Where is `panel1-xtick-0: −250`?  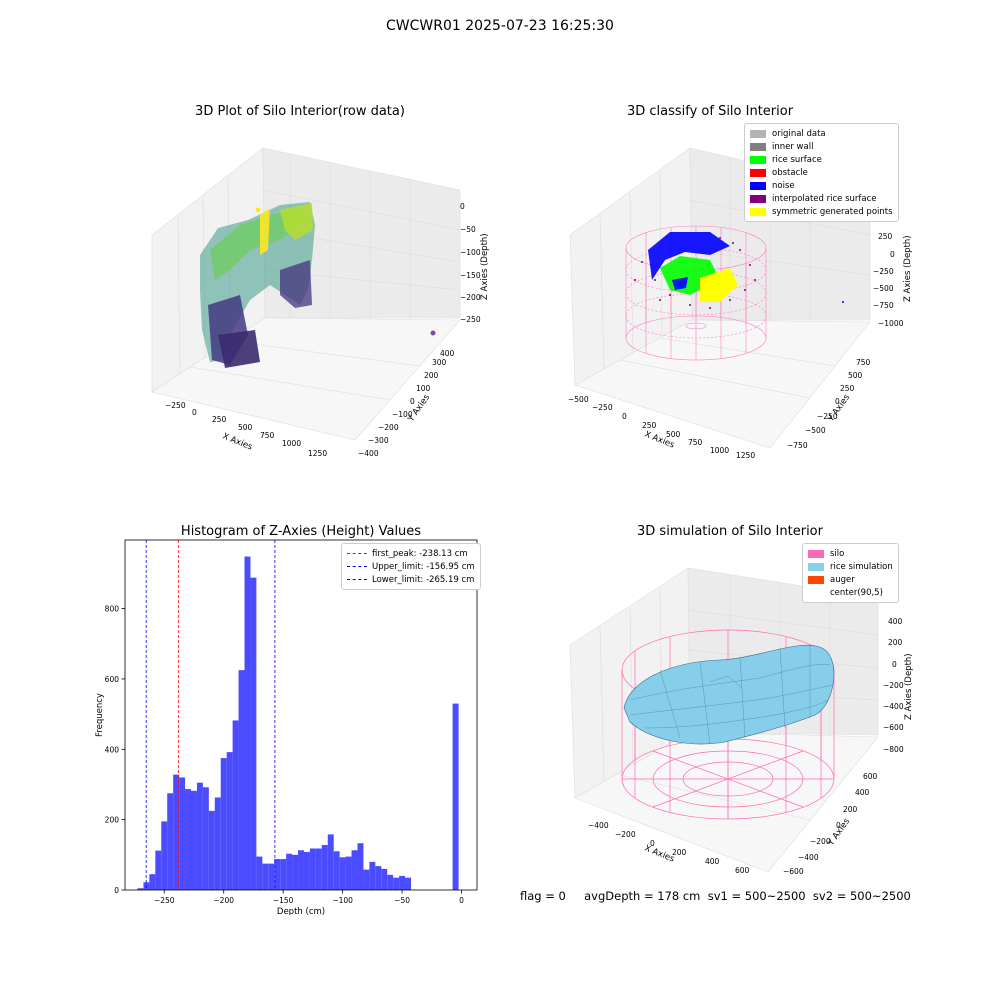 panel1-xtick-0: −250 is located at coordinates (175, 405).